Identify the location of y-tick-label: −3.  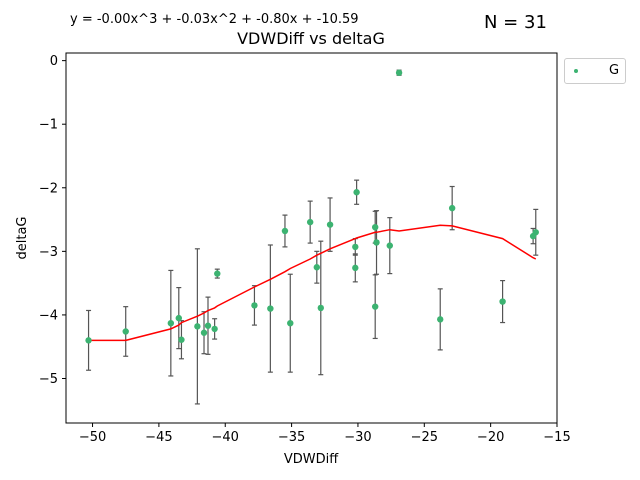
(48, 252).